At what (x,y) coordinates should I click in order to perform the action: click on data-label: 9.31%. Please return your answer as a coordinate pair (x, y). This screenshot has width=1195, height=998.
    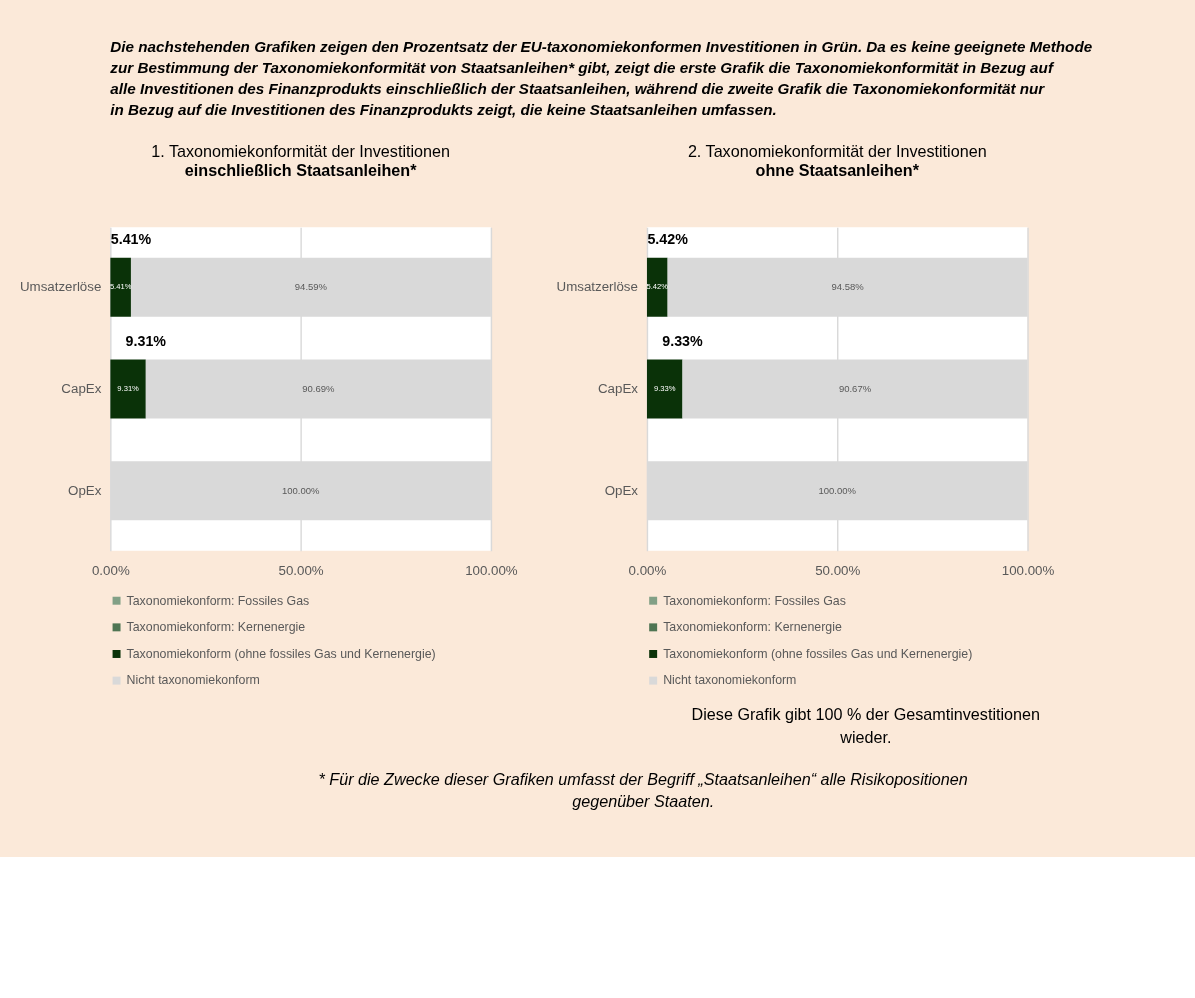
    Looking at the image, I should click on (128, 388).